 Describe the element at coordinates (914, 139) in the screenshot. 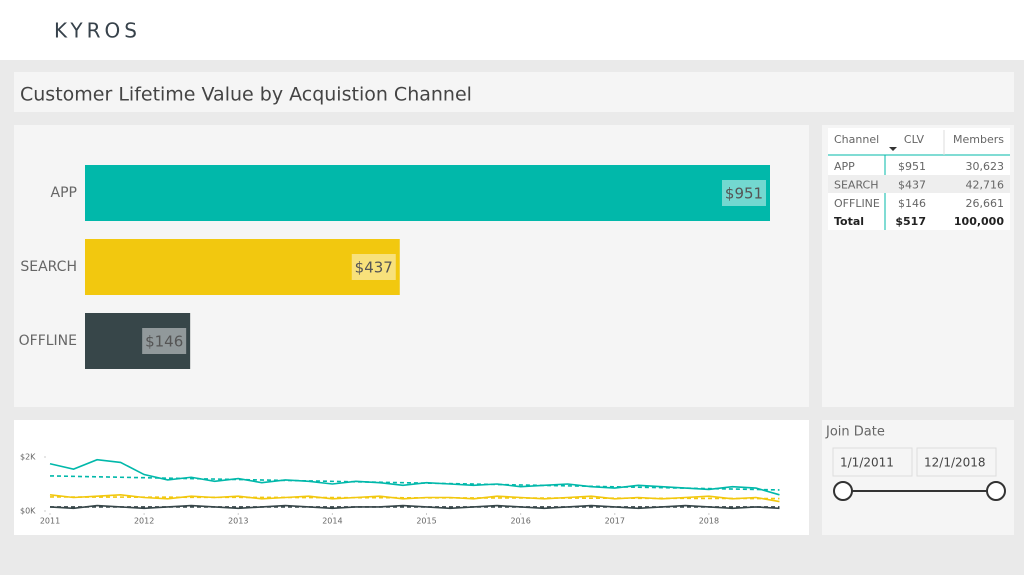

I see `column-header: CLV` at that location.